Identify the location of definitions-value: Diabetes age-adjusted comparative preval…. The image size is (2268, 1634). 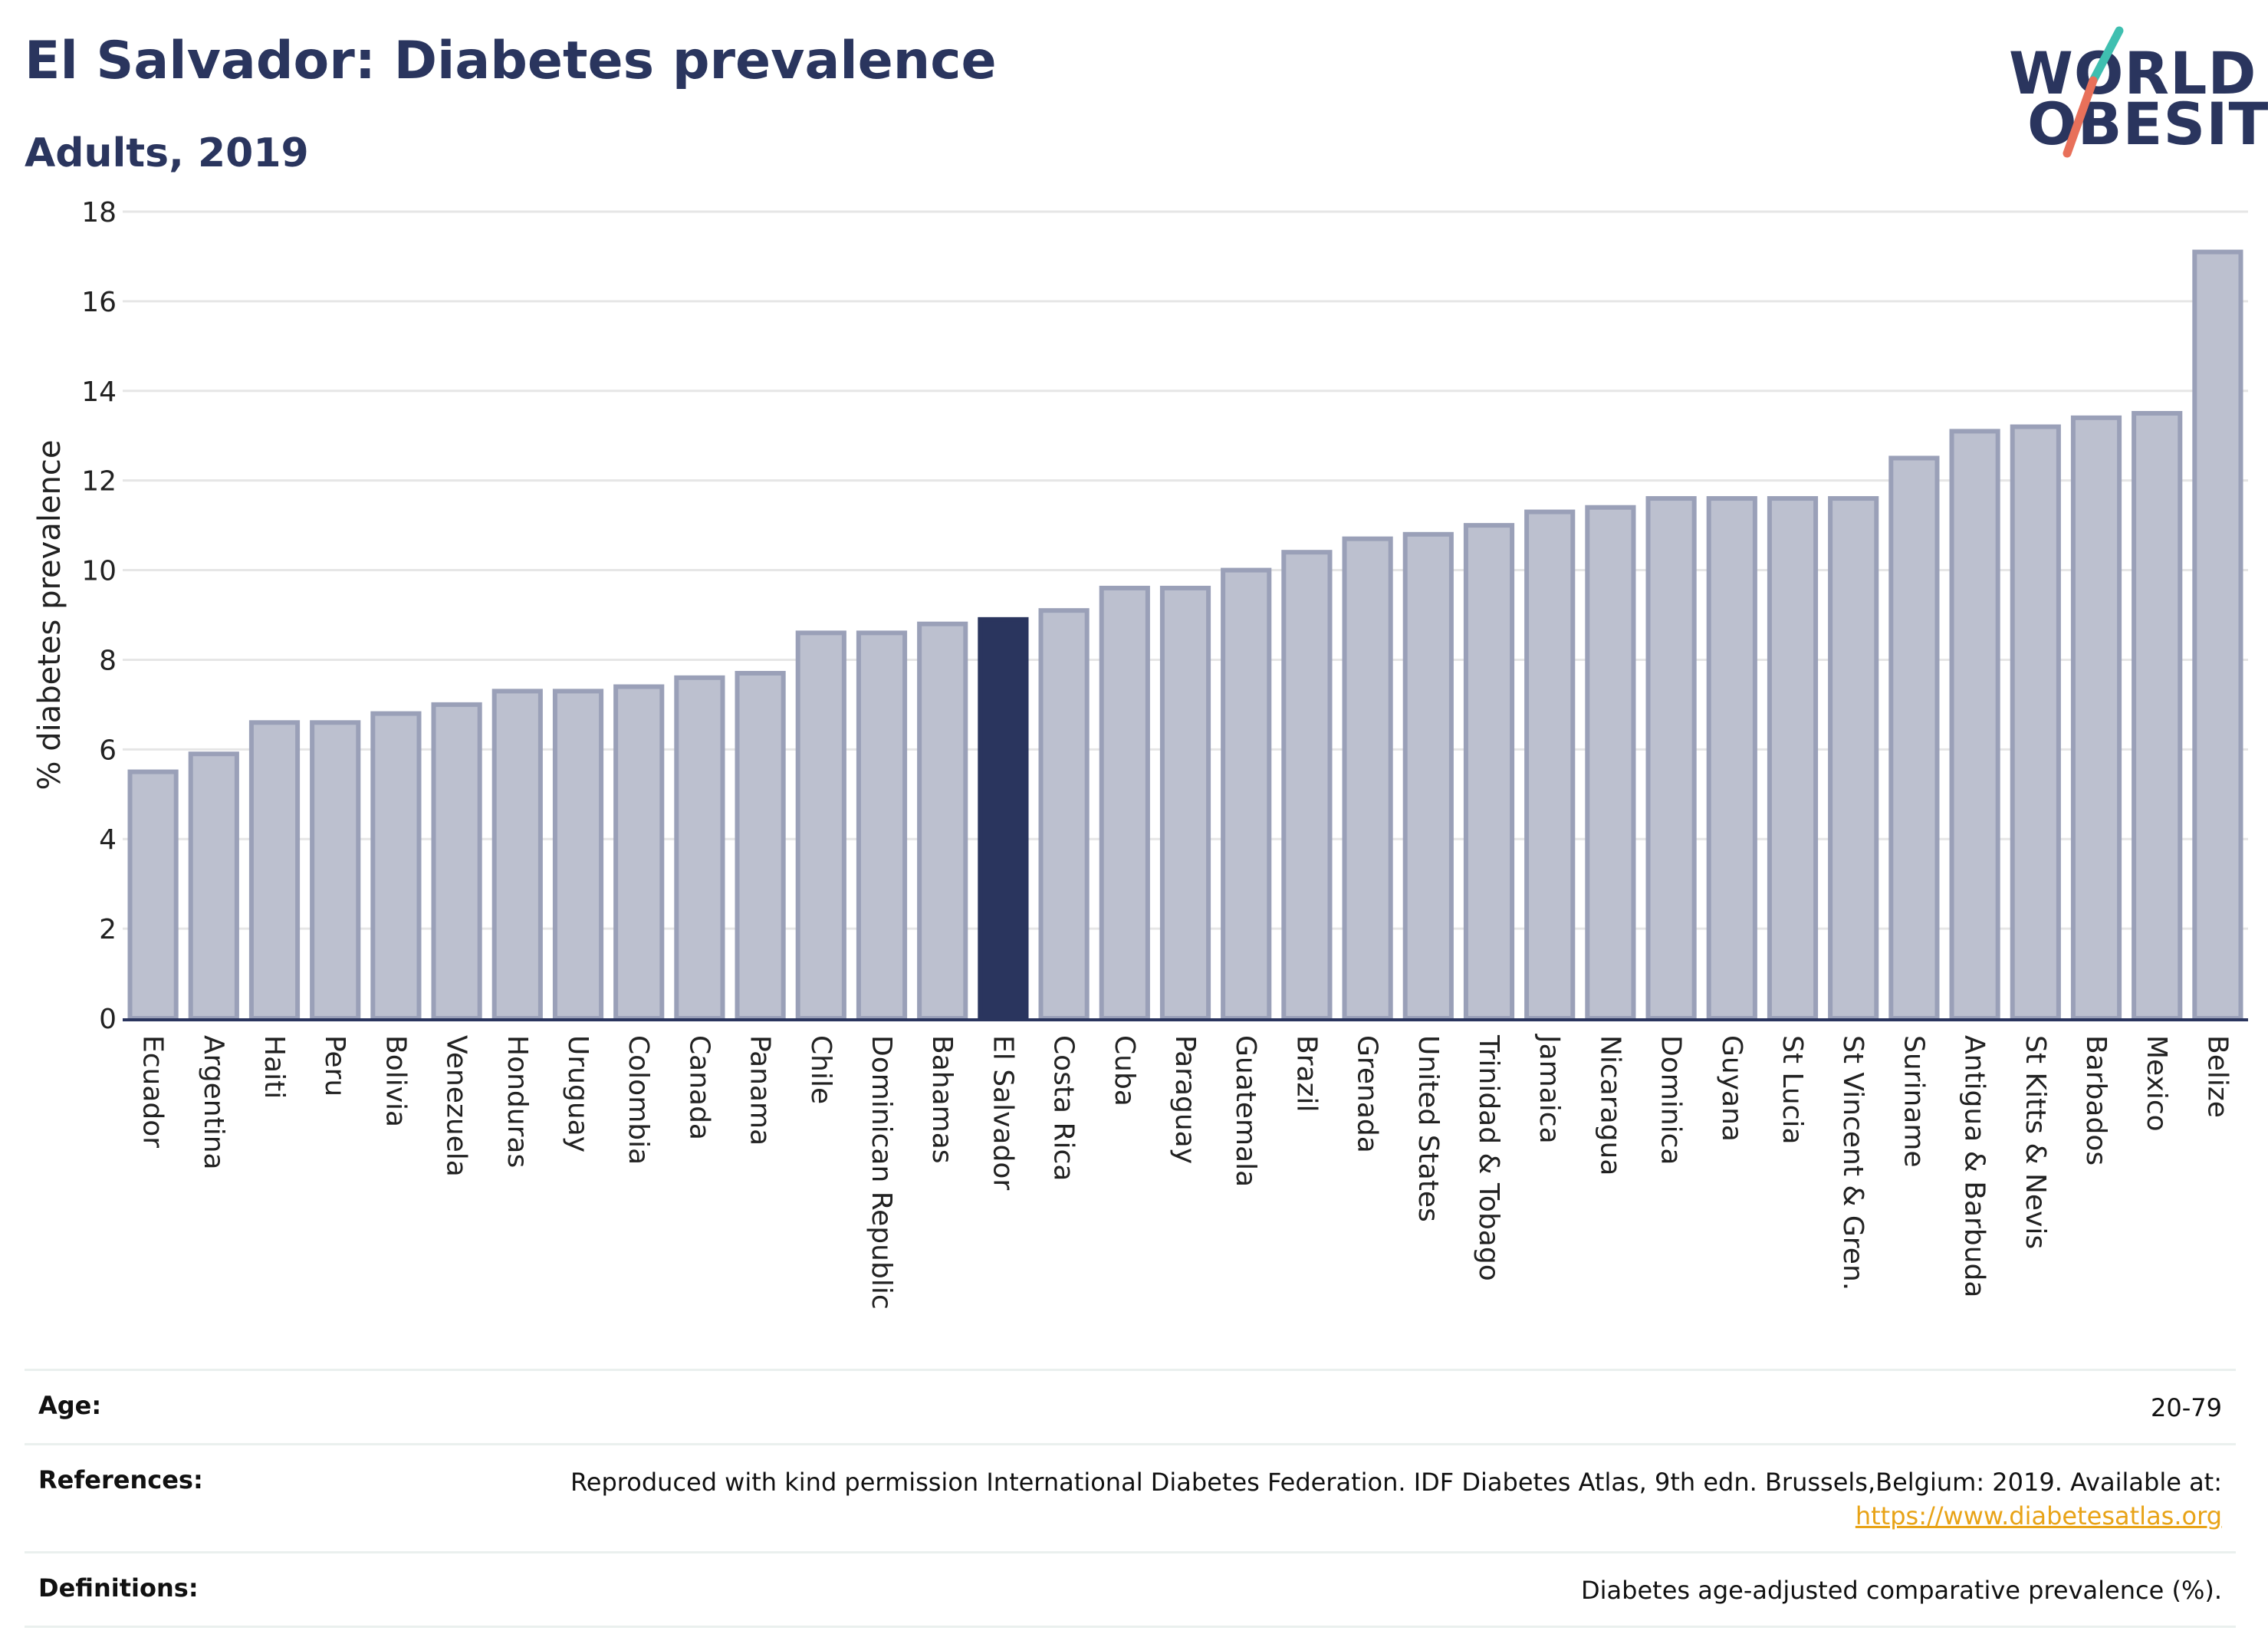
(1901, 1590).